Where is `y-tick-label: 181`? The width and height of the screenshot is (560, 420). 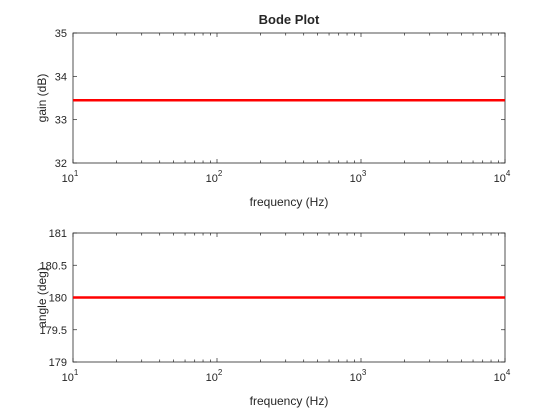 y-tick-label: 181 is located at coordinates (58, 234).